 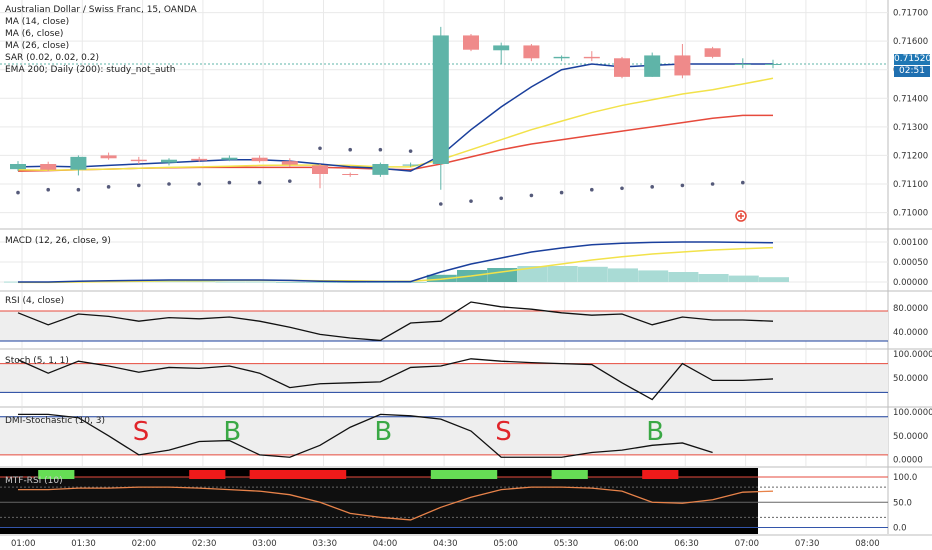 I want to click on mtf-rsi-pane-title: MTF-RSI (10), so click(x=34, y=481).